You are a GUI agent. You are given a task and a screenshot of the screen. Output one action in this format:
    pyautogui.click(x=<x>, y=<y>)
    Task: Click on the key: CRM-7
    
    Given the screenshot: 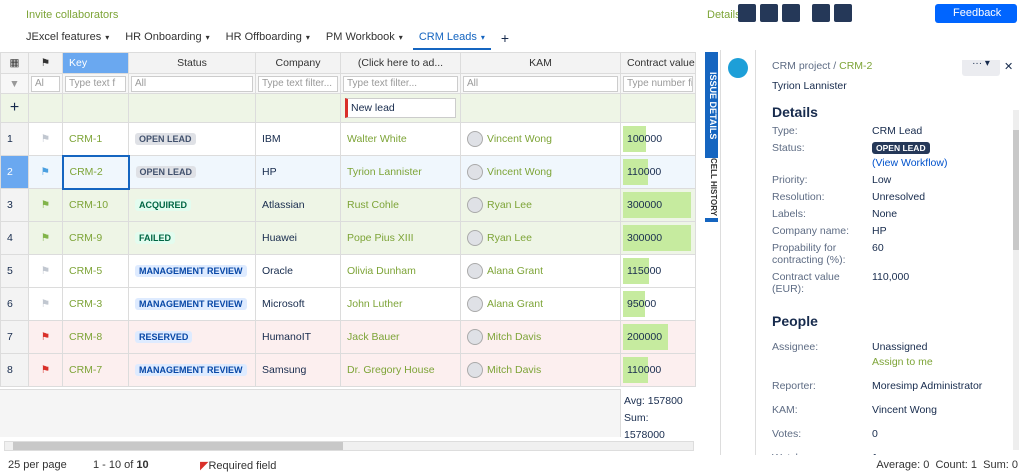 What is the action you would take?
    pyautogui.click(x=95, y=370)
    